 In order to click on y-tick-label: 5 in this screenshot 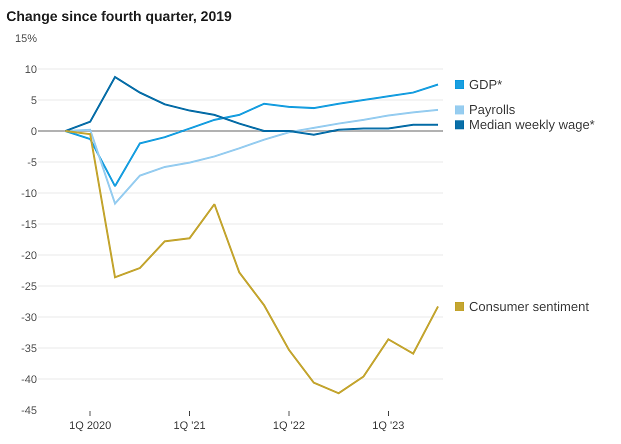, I will do `click(33, 100)`.